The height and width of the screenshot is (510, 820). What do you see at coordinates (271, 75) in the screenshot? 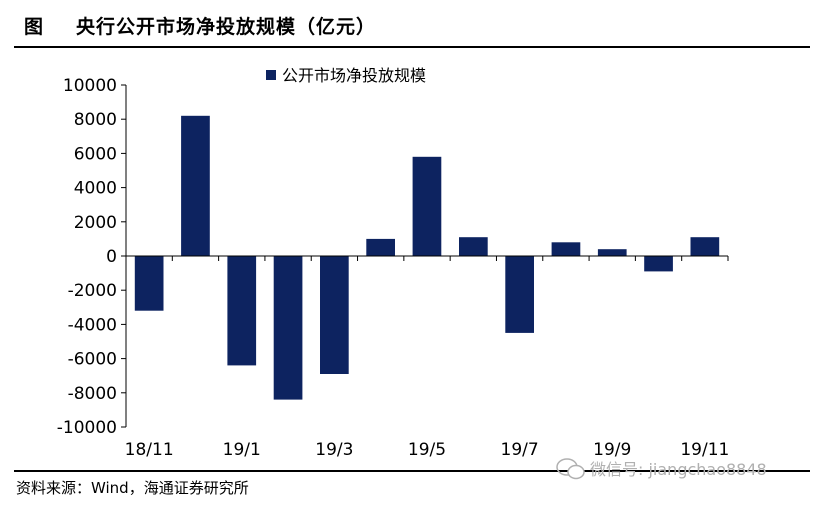
I see `legend-swatch` at bounding box center [271, 75].